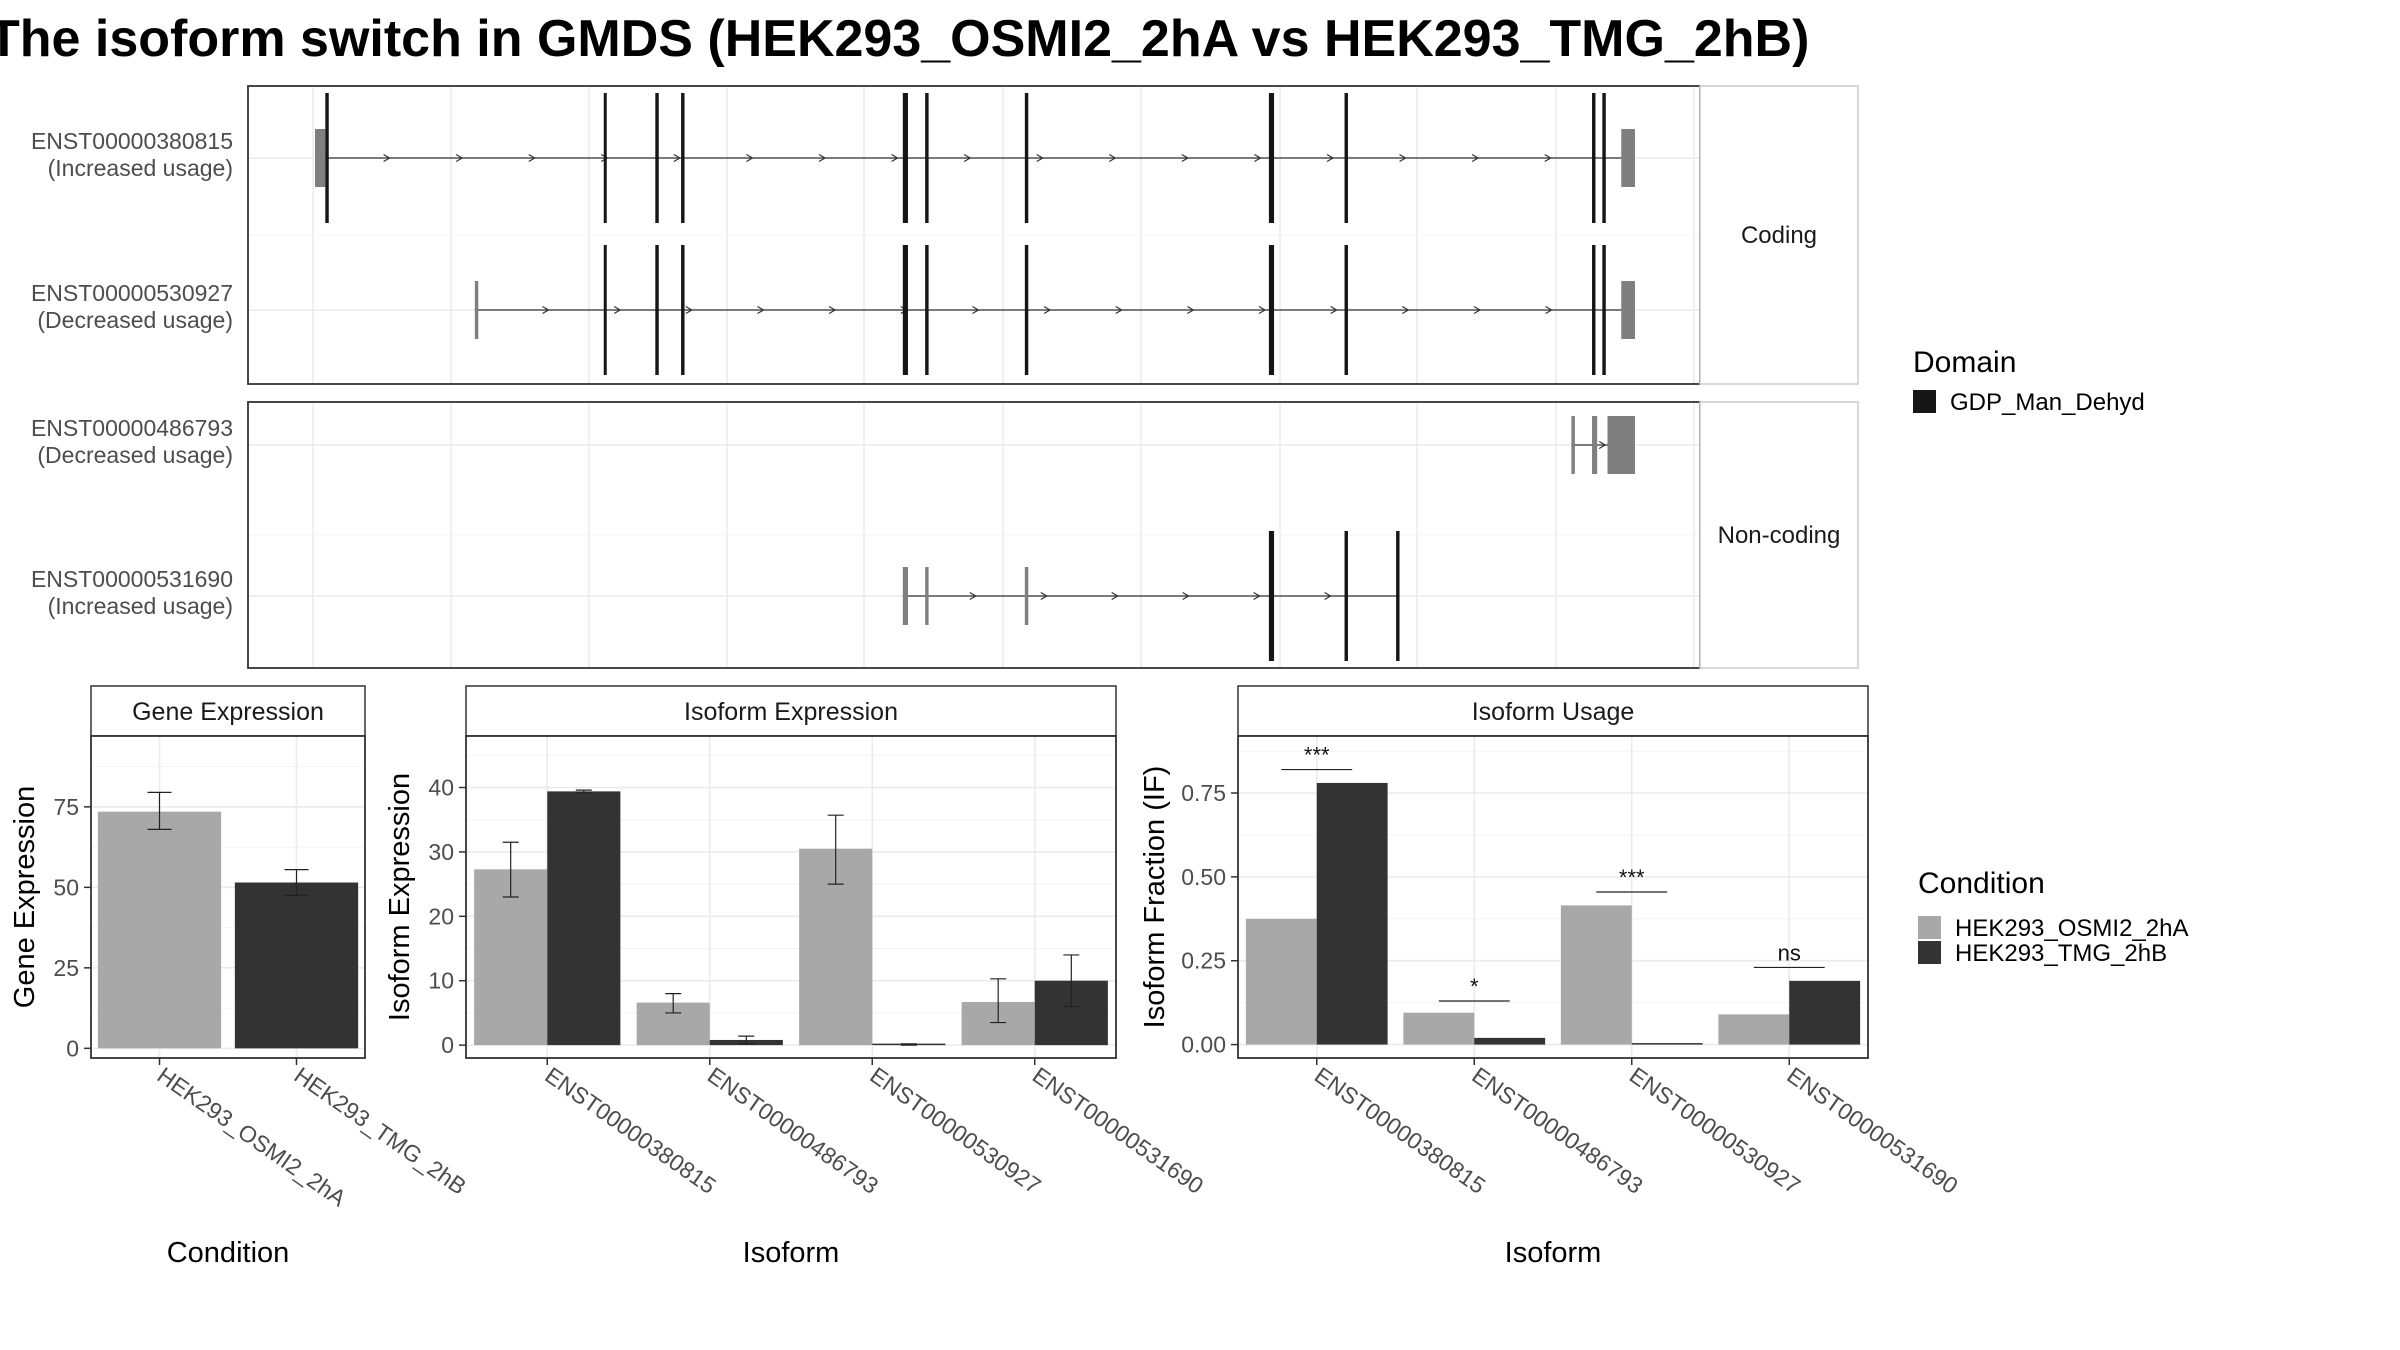 Image resolution: width=2400 pixels, height=1350 pixels. Describe the element at coordinates (1439, 1028) in the screenshot. I see `bar-HEK293_OSMI2_2hA-ENST00000486793` at that location.